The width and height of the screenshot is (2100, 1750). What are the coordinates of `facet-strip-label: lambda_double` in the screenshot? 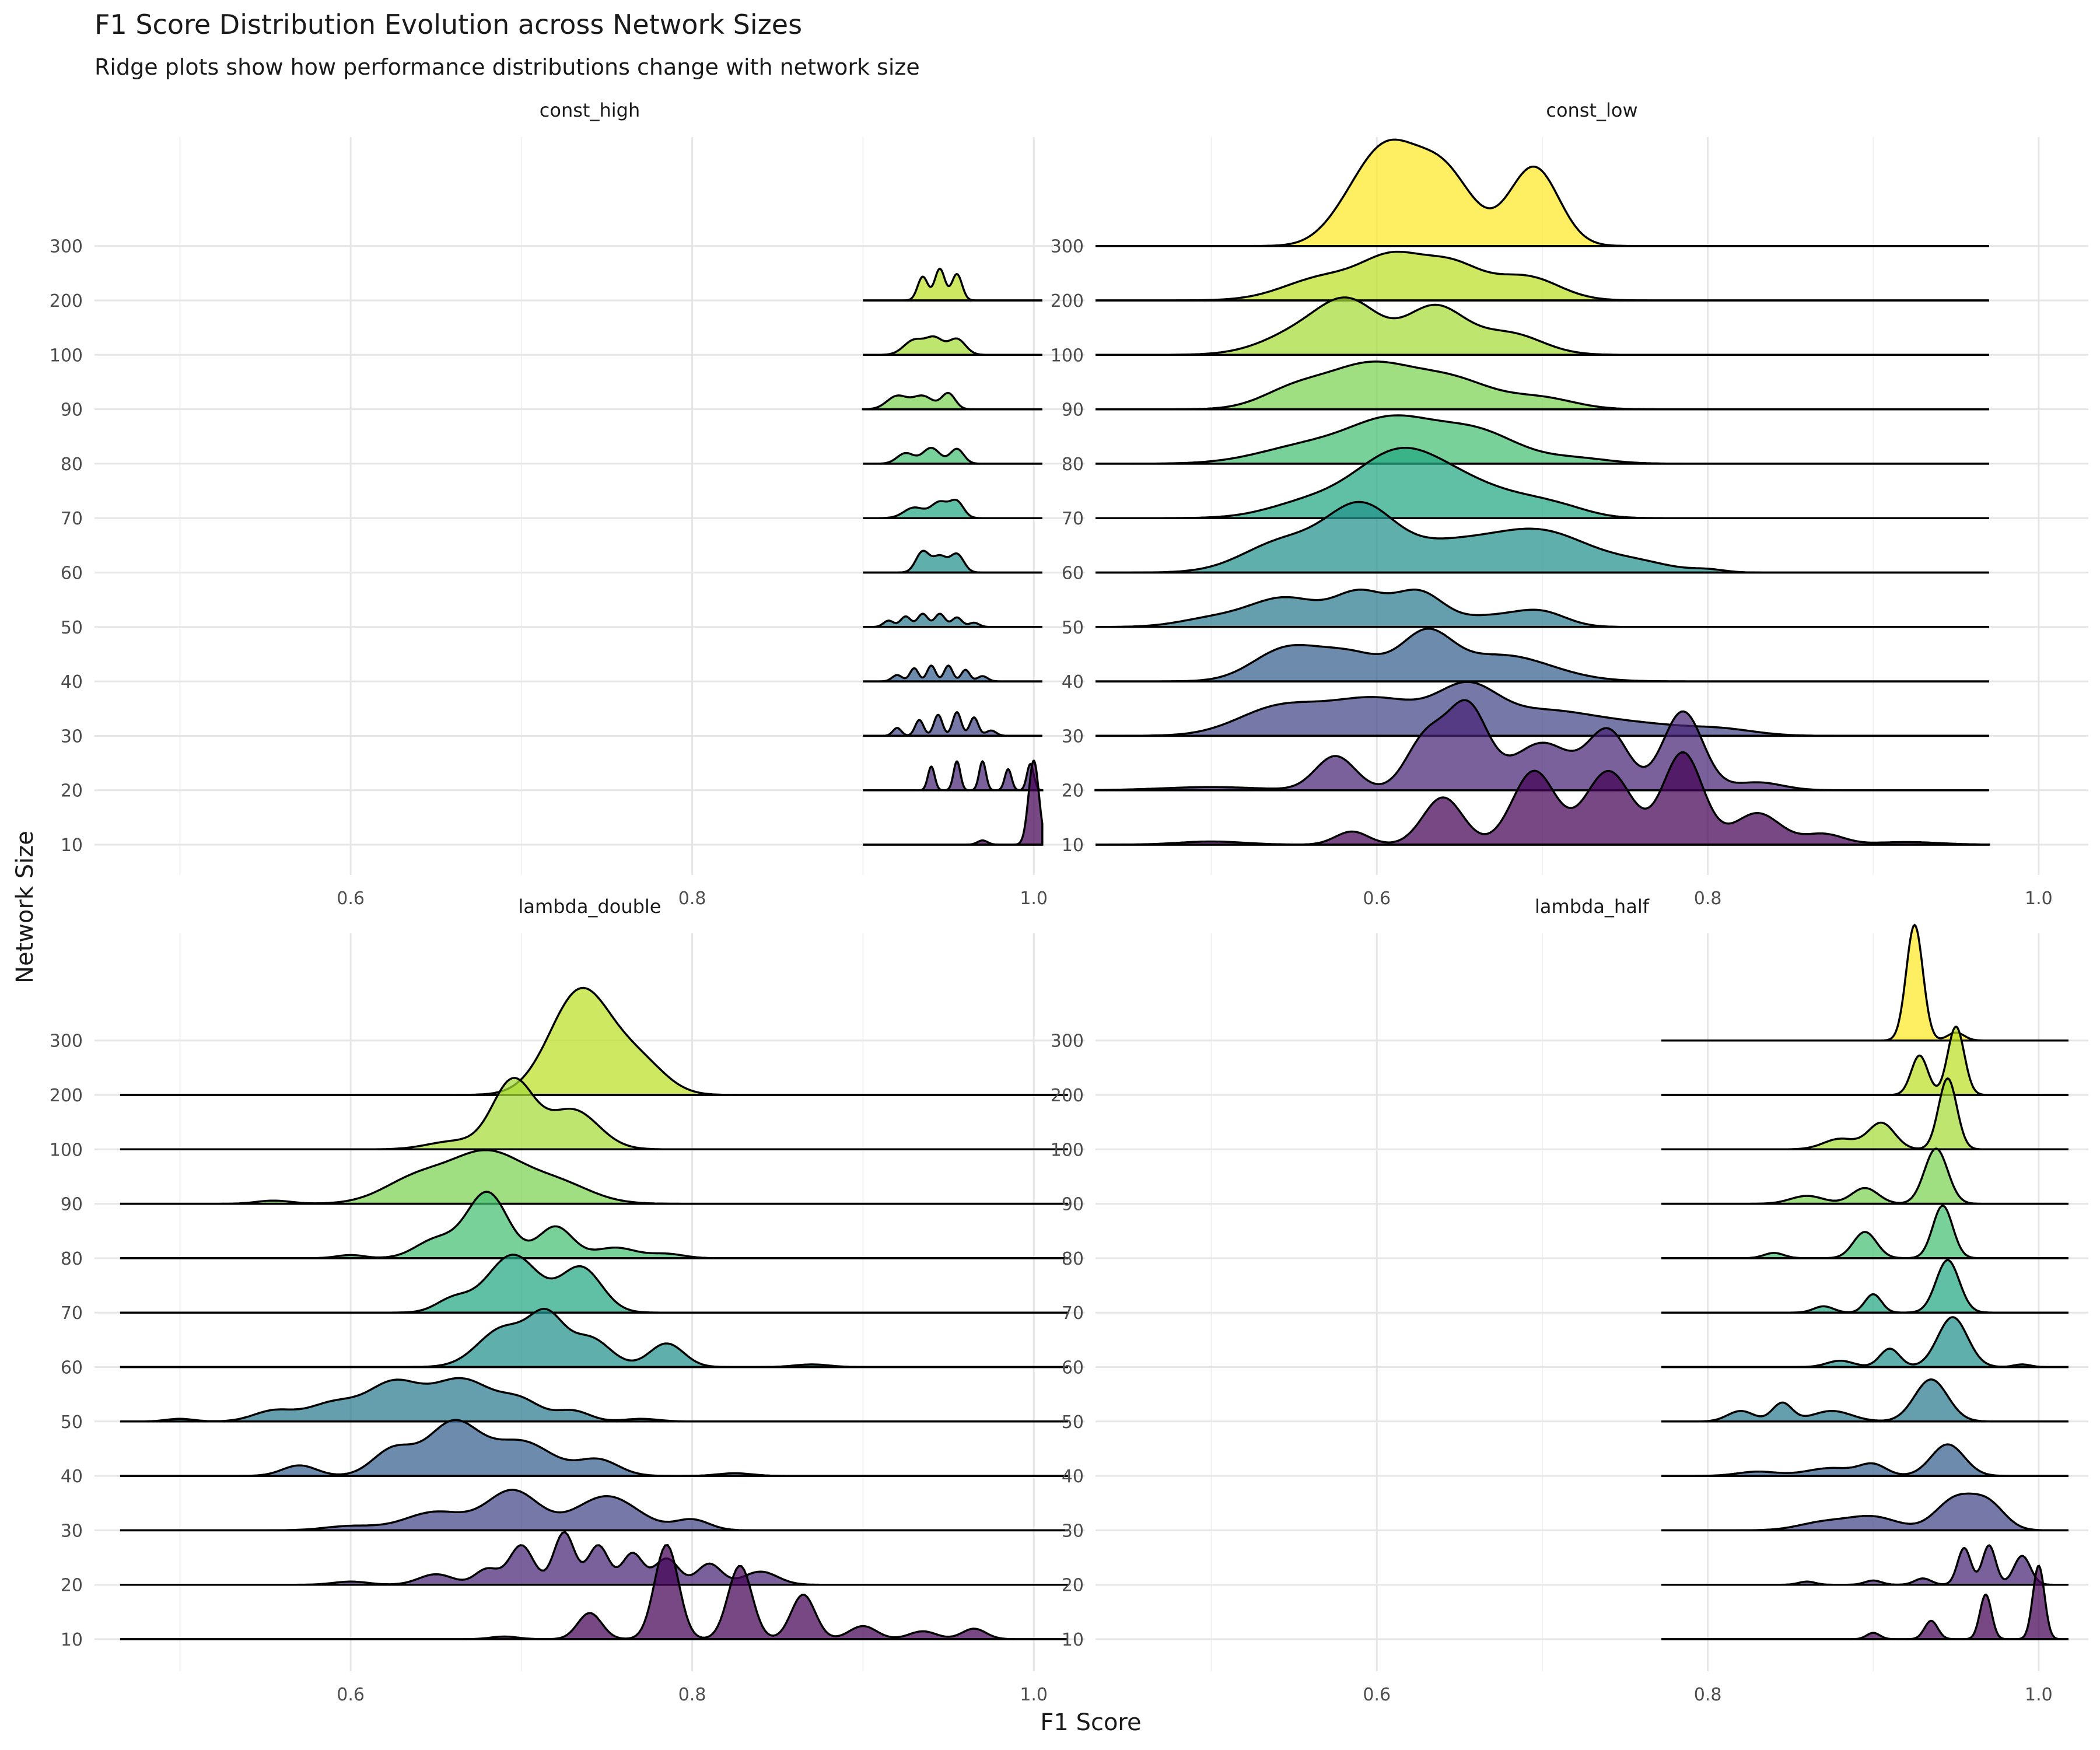 It's located at (590, 907).